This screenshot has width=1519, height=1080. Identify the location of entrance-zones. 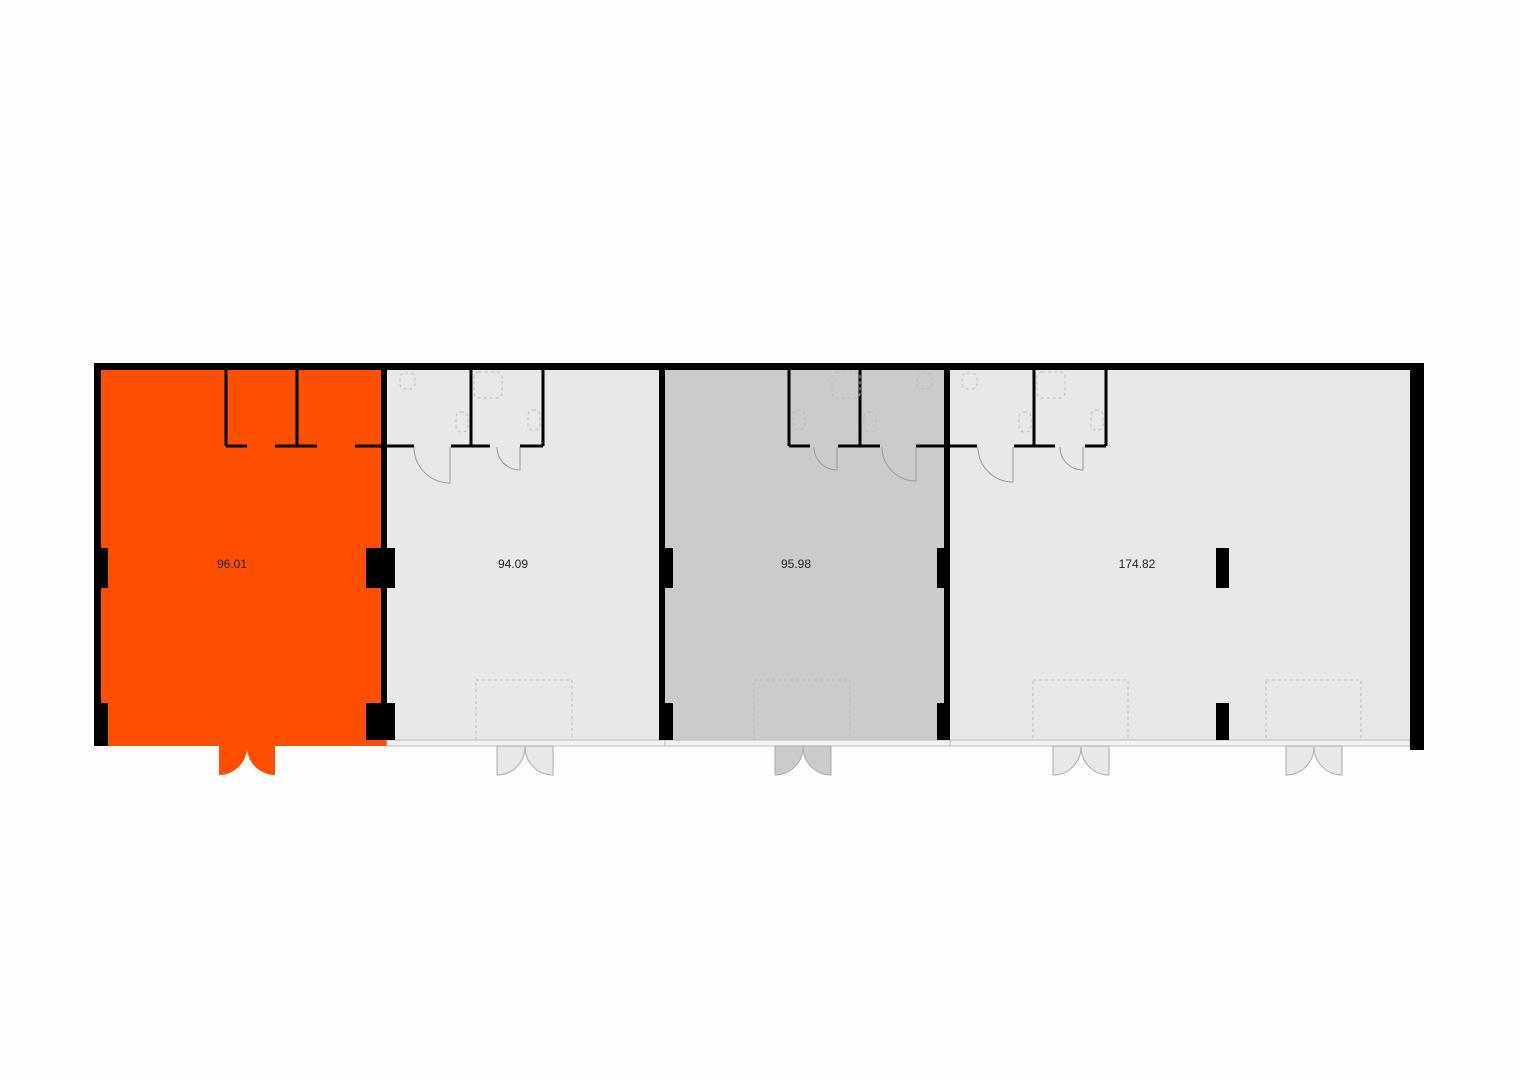
(918, 710).